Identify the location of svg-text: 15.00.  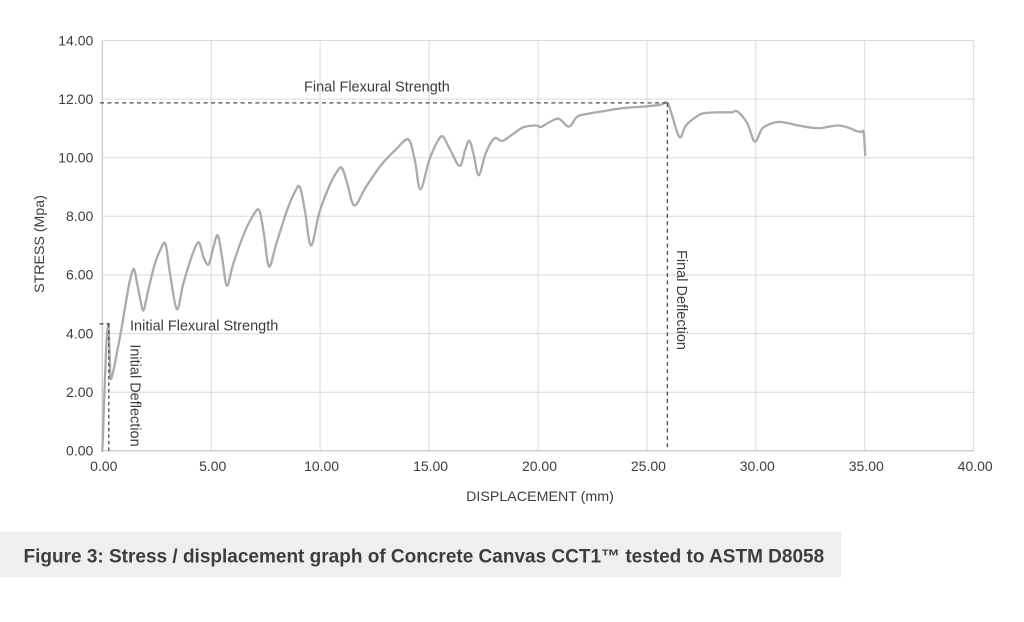
(430, 466).